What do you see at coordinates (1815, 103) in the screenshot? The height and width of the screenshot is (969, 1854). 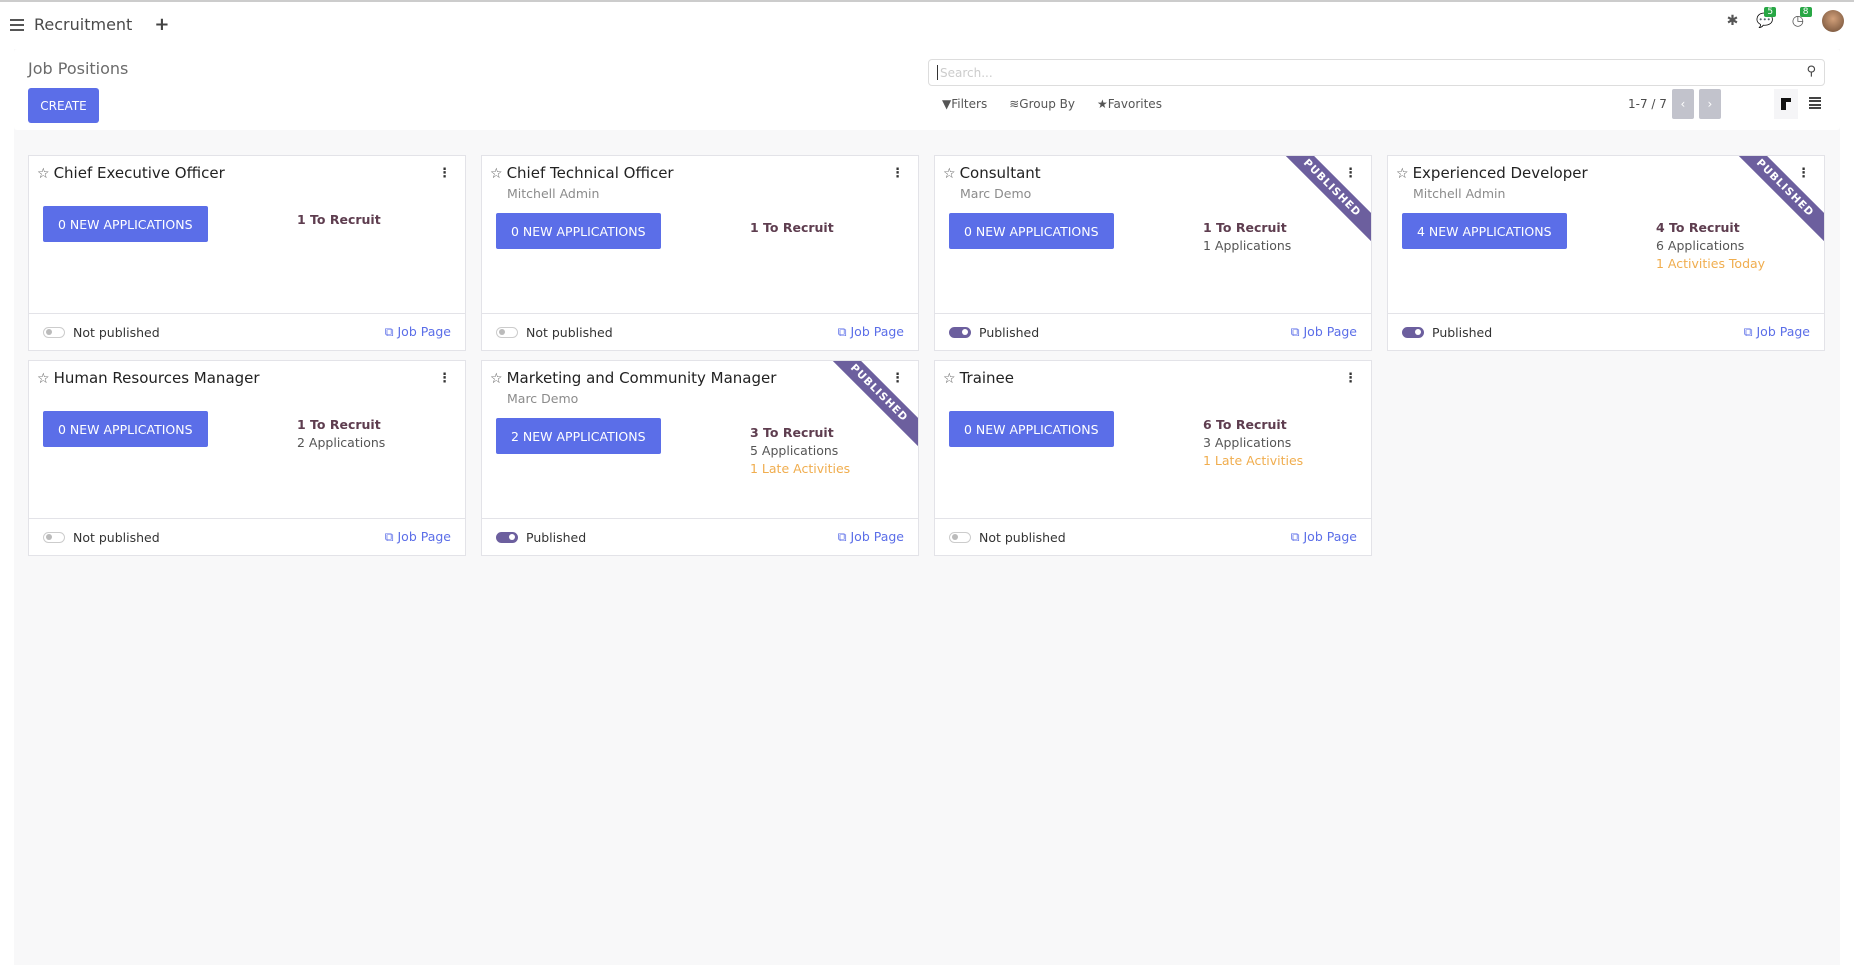 I see `list-view-button` at bounding box center [1815, 103].